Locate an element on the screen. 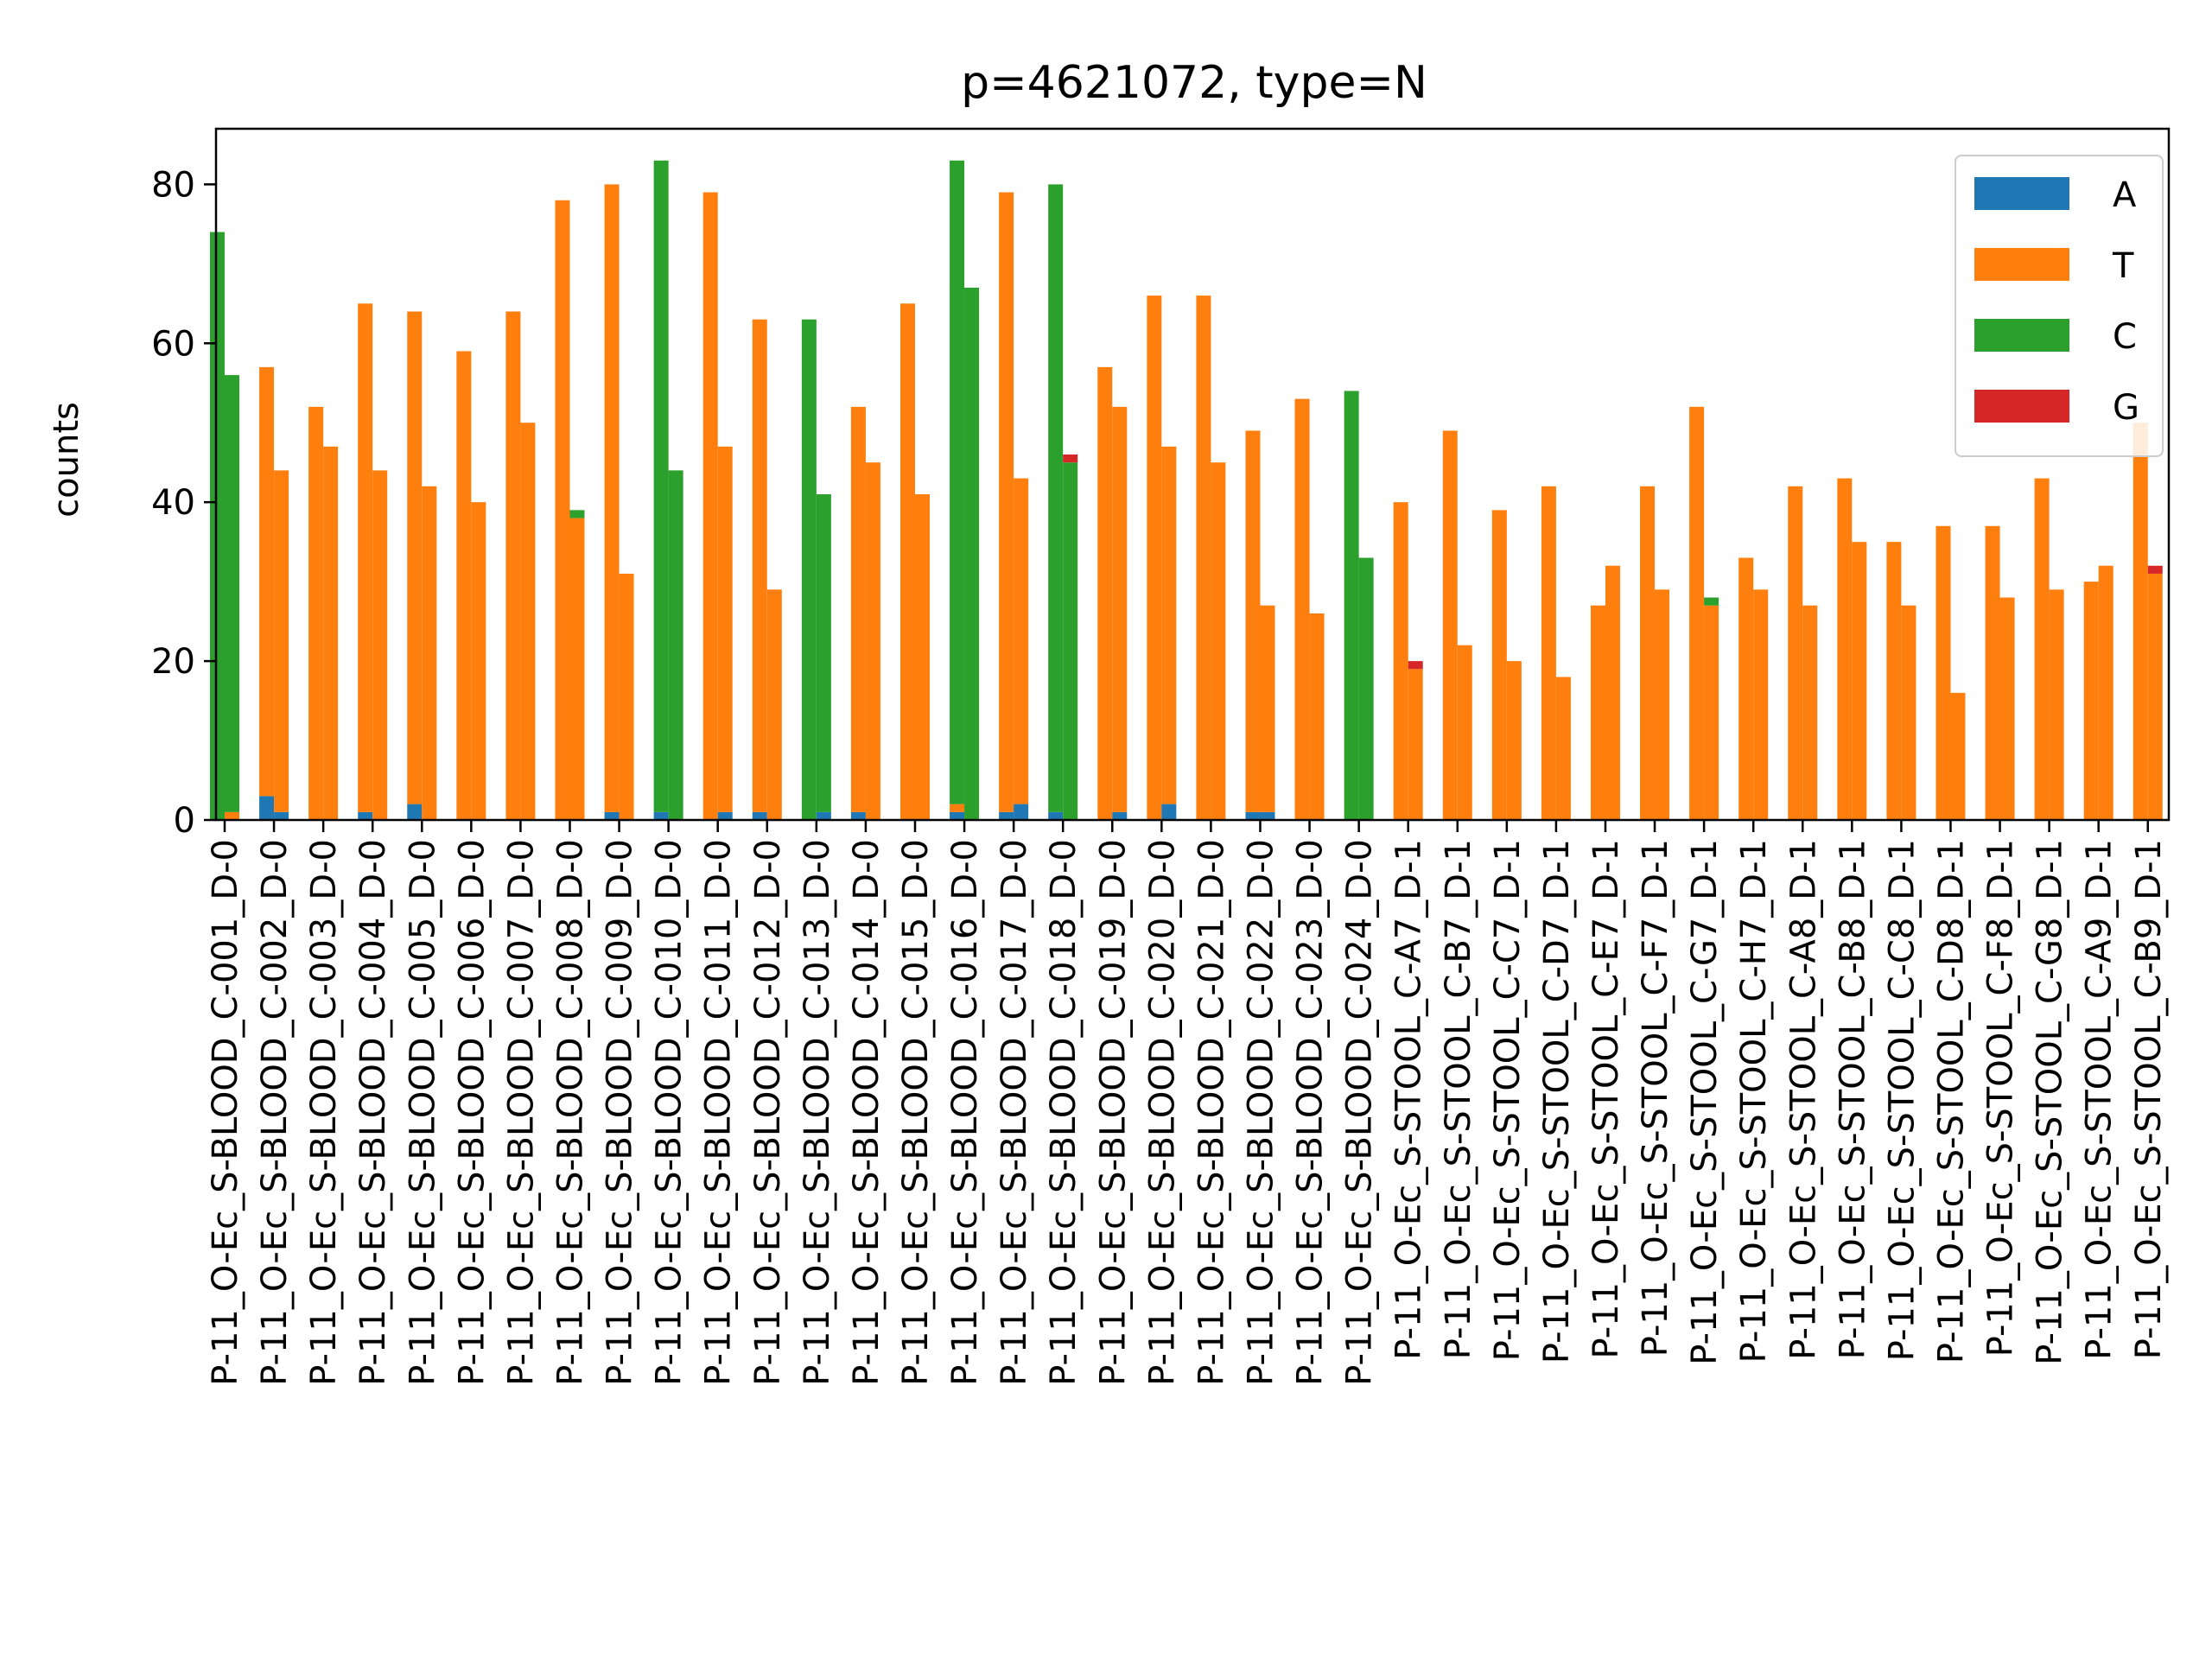 This screenshot has height=1659, width=2212. x-tick-label: P-11_O-Ec_S-STOOL_C-B9_D-1 is located at coordinates (2149, 1099).